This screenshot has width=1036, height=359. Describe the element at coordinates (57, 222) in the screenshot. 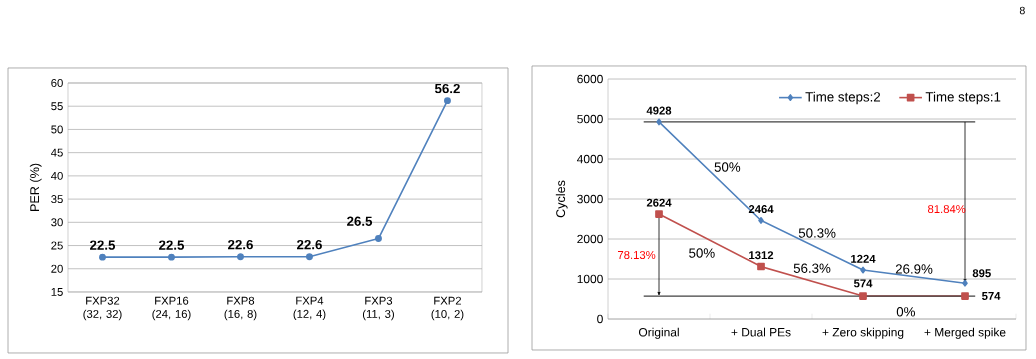

I see `y-tick-label: 30` at that location.